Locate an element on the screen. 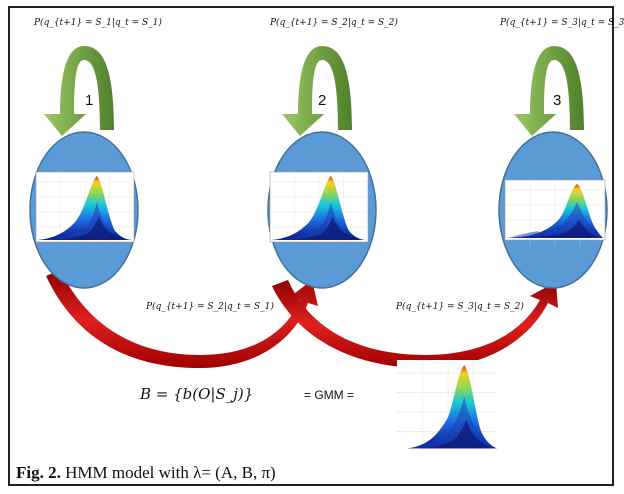 Image resolution: width=624 pixels, height=494 pixels. state-1-gmm-plot is located at coordinates (85, 207).